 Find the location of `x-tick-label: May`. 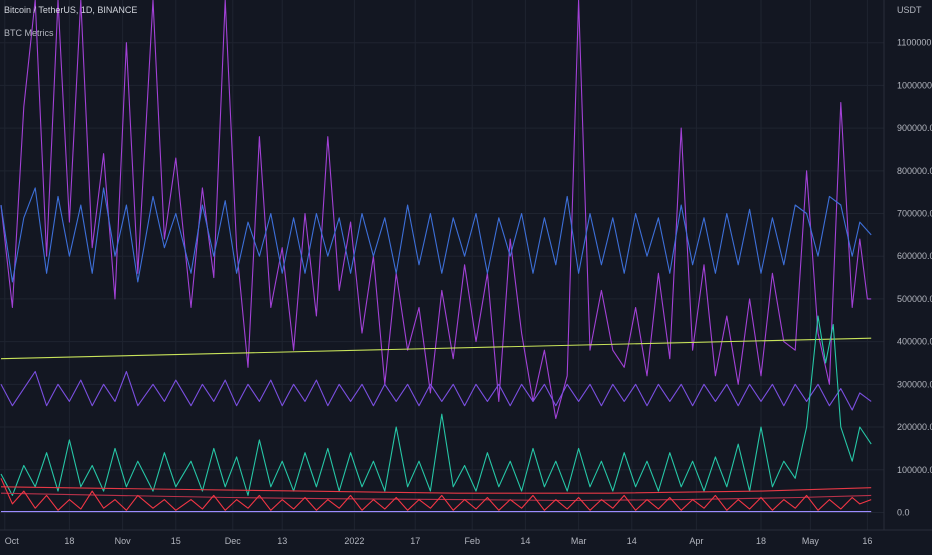

x-tick-label: May is located at coordinates (811, 541).